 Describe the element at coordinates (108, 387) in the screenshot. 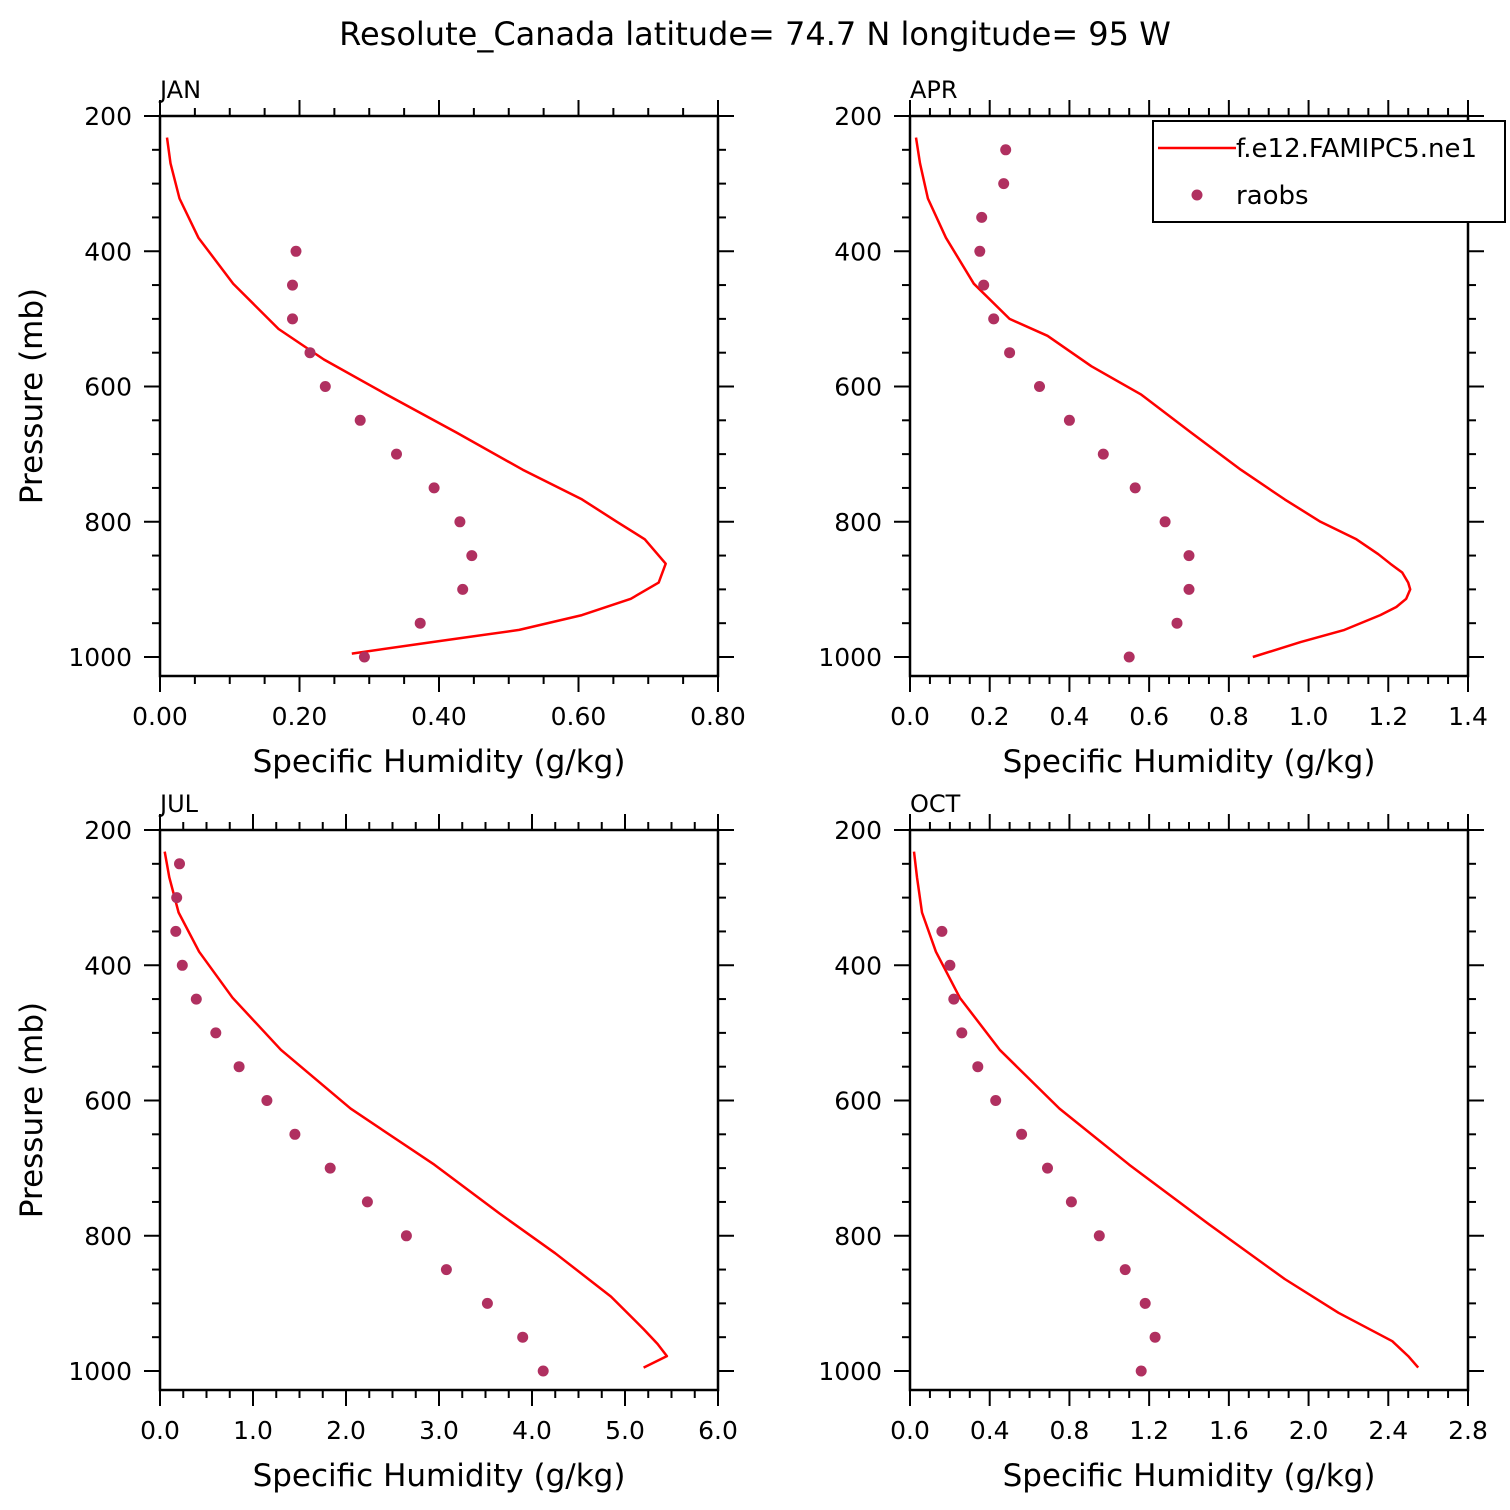

I see `y-tick-label: 600` at that location.